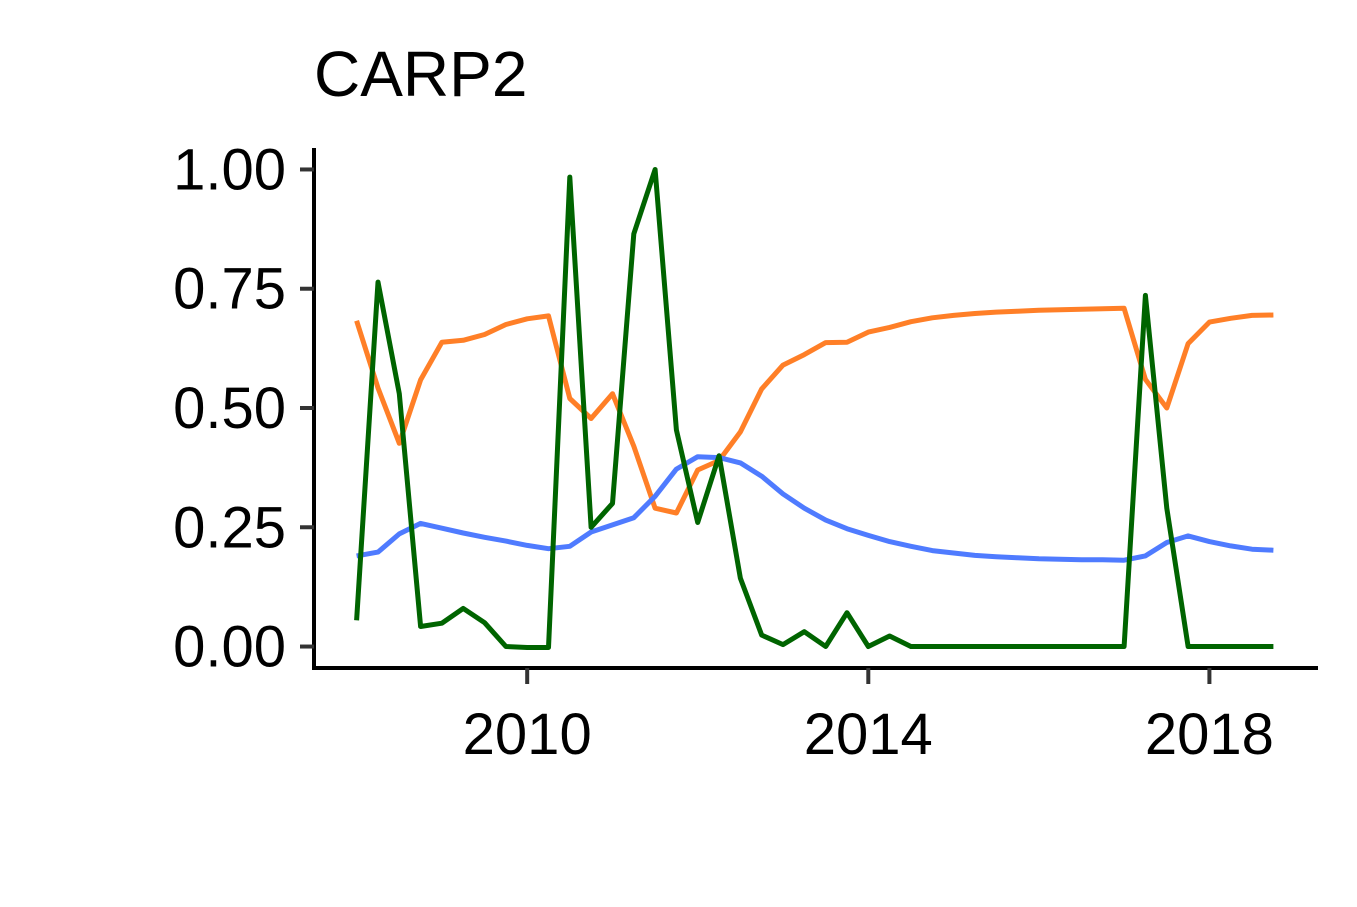 The image size is (1357, 907). What do you see at coordinates (1209, 734) in the screenshot?
I see `x-tick-label: 2018` at bounding box center [1209, 734].